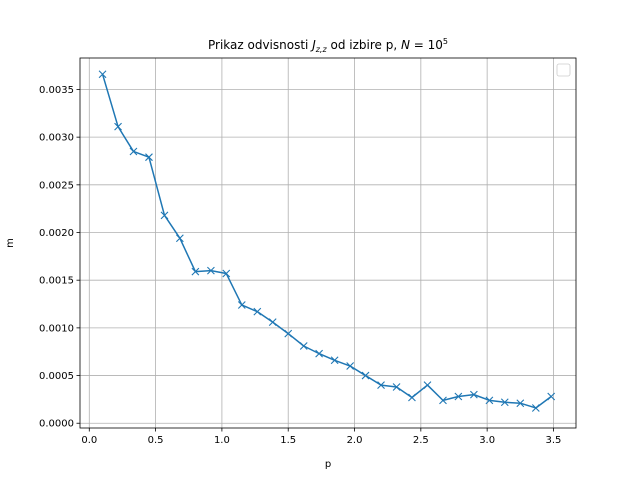 The height and width of the screenshot is (480, 640). I want to click on y-axis-label: m, so click(10, 243).